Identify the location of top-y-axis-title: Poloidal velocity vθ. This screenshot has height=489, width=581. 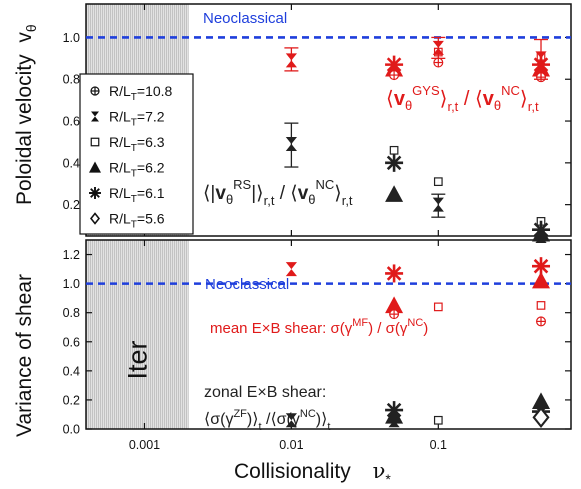
(26, 114).